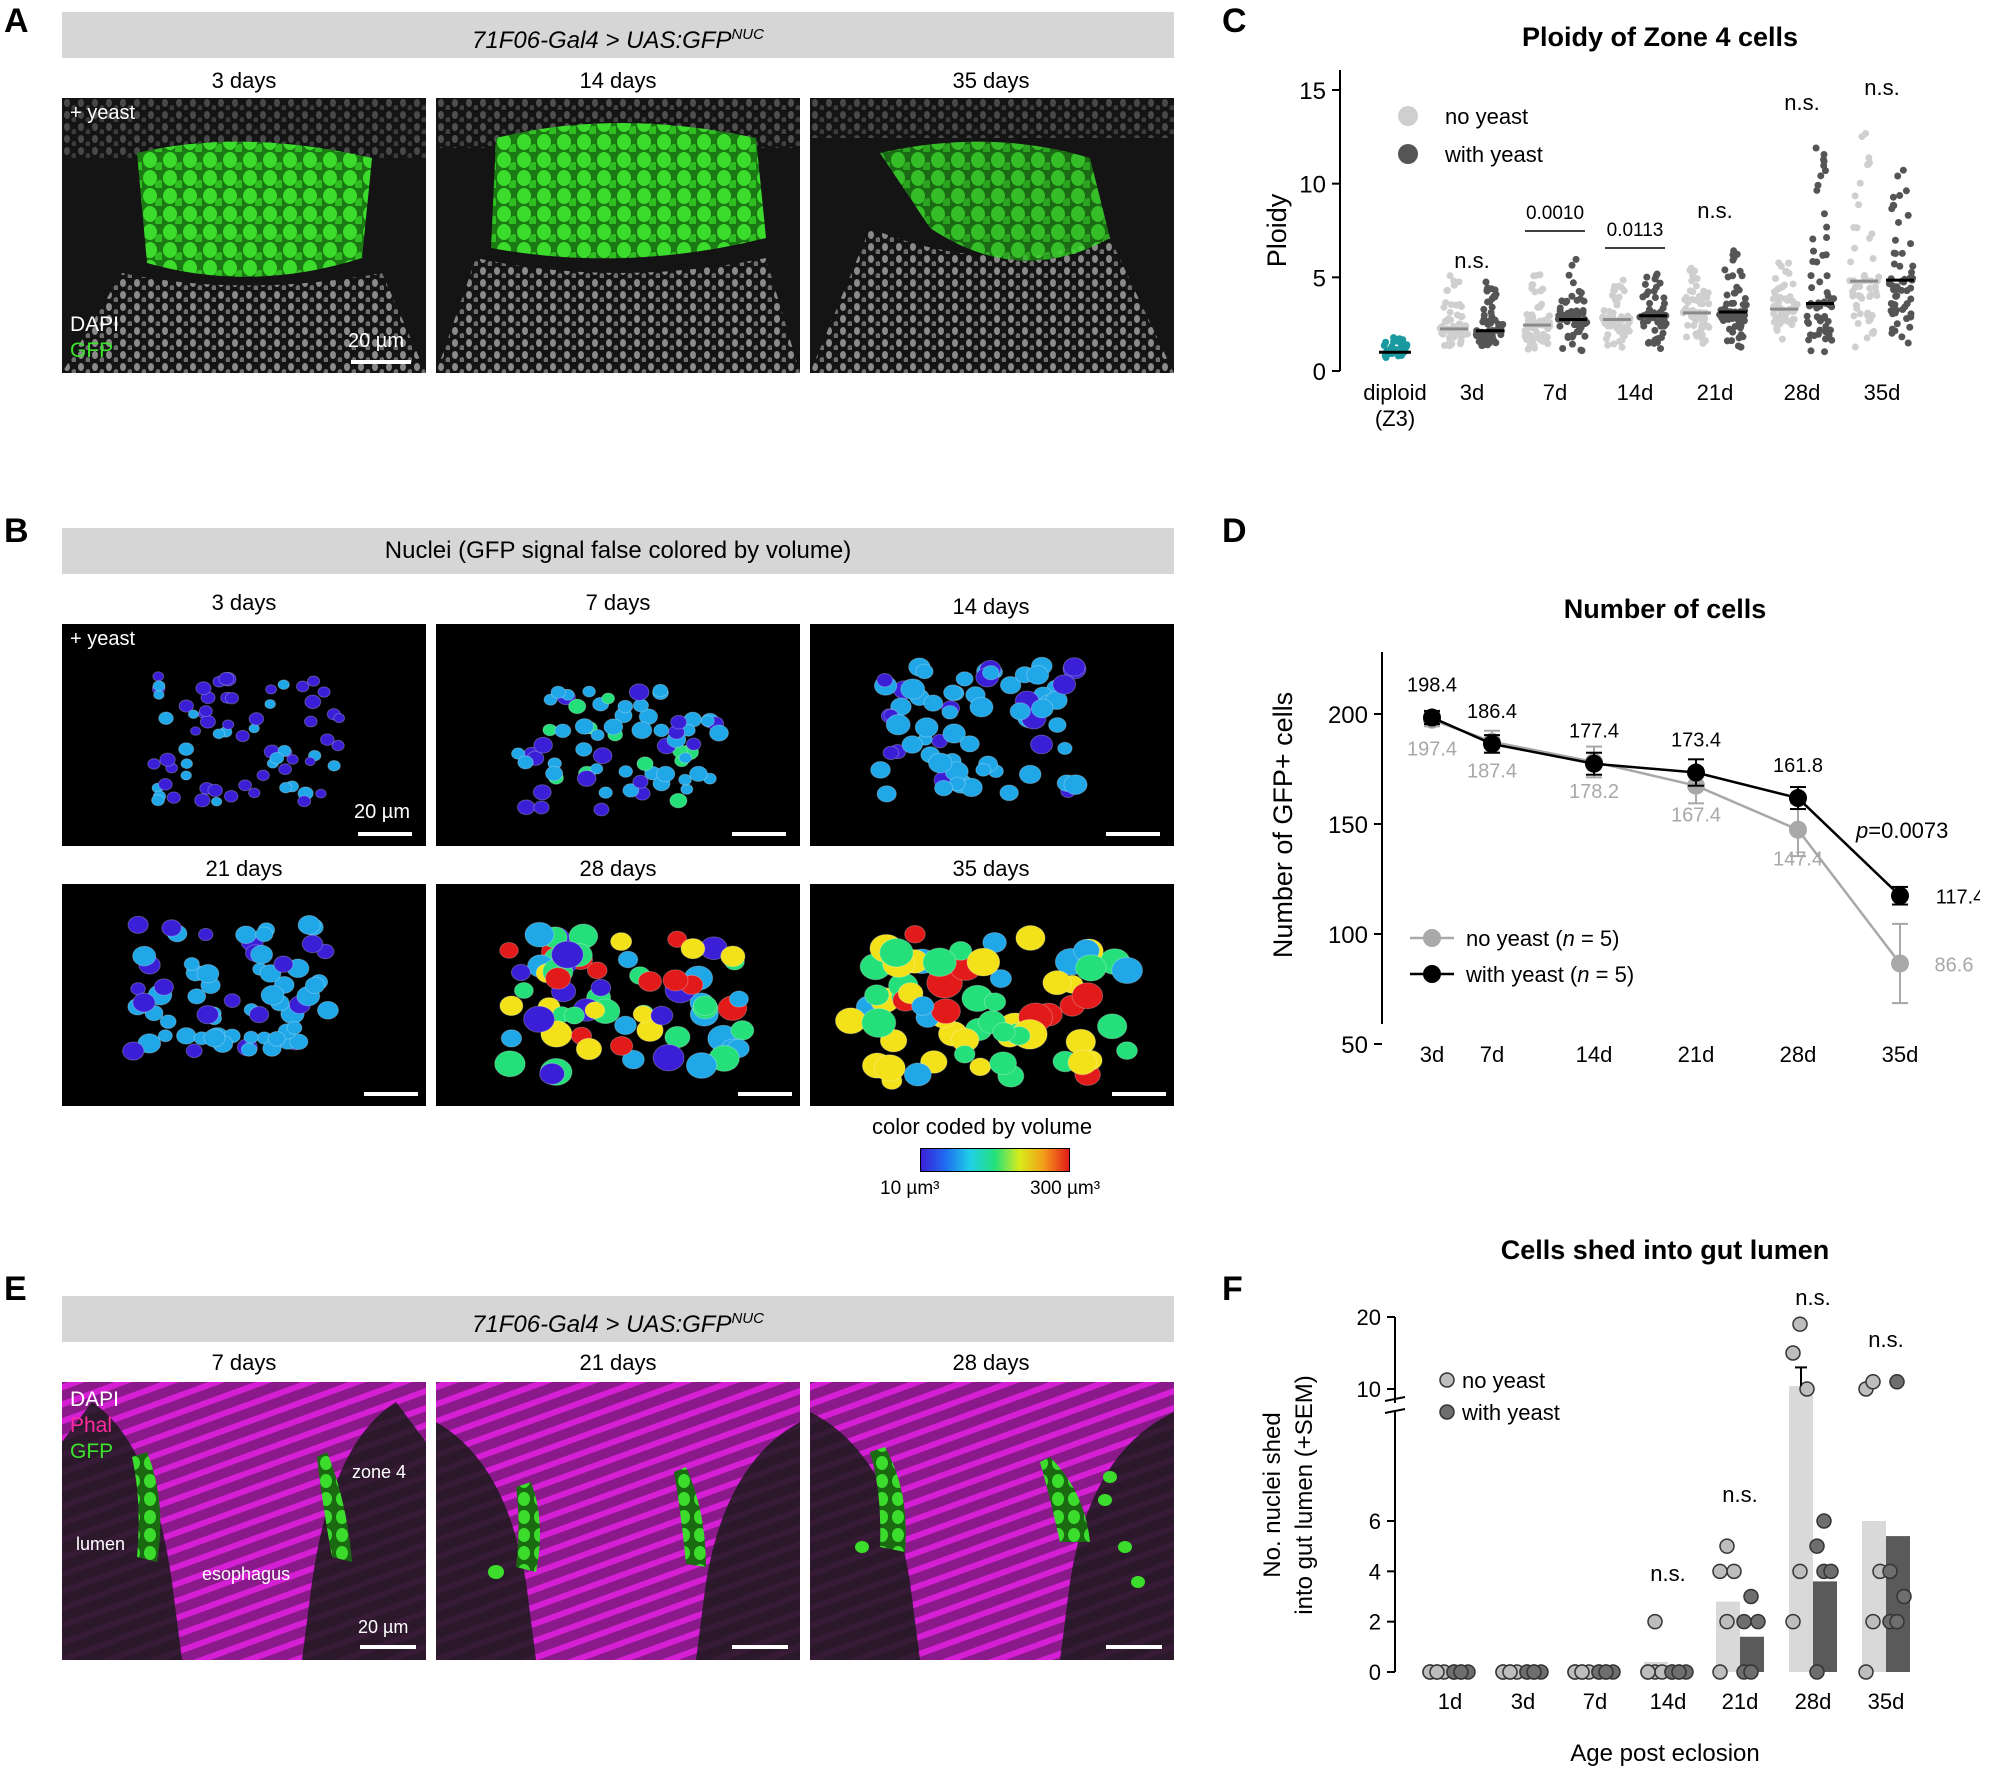 The height and width of the screenshot is (1775, 1999). What do you see at coordinates (1312, 91) in the screenshot?
I see `ploidy-ytick-label-3: 15` at bounding box center [1312, 91].